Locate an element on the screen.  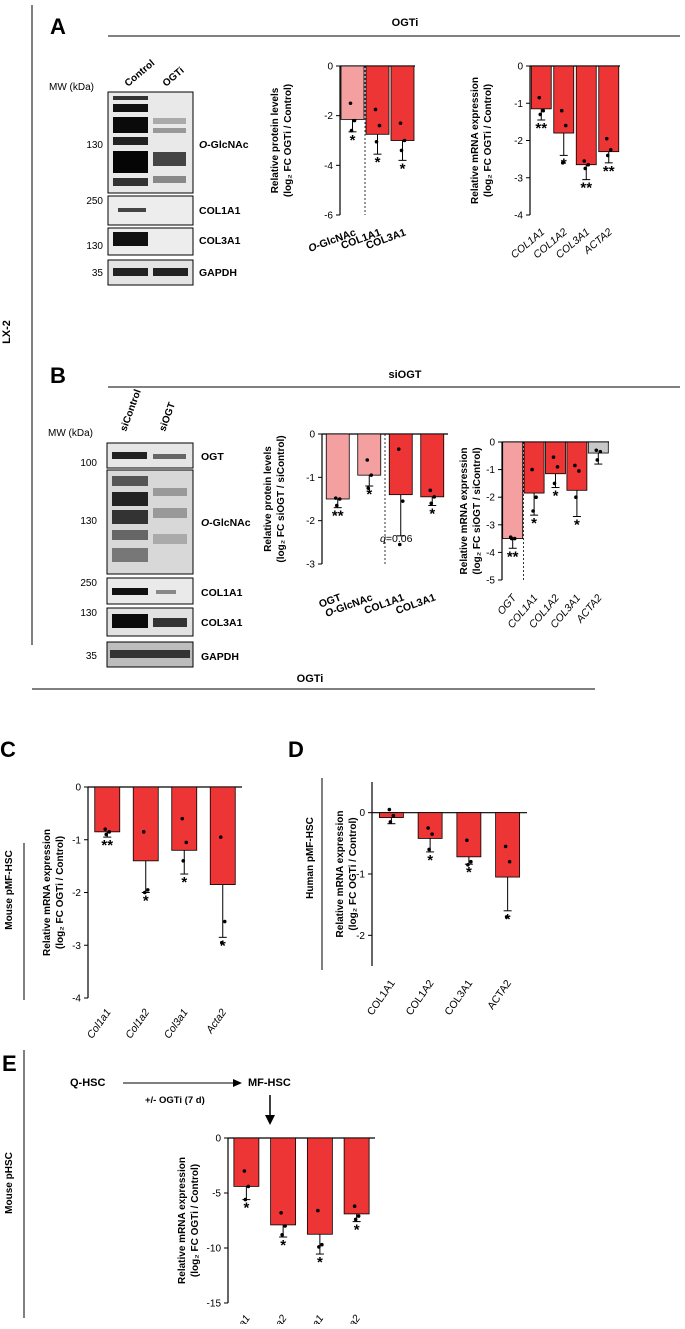
y-tick-label: -15 is located at coordinates (214, 1304).